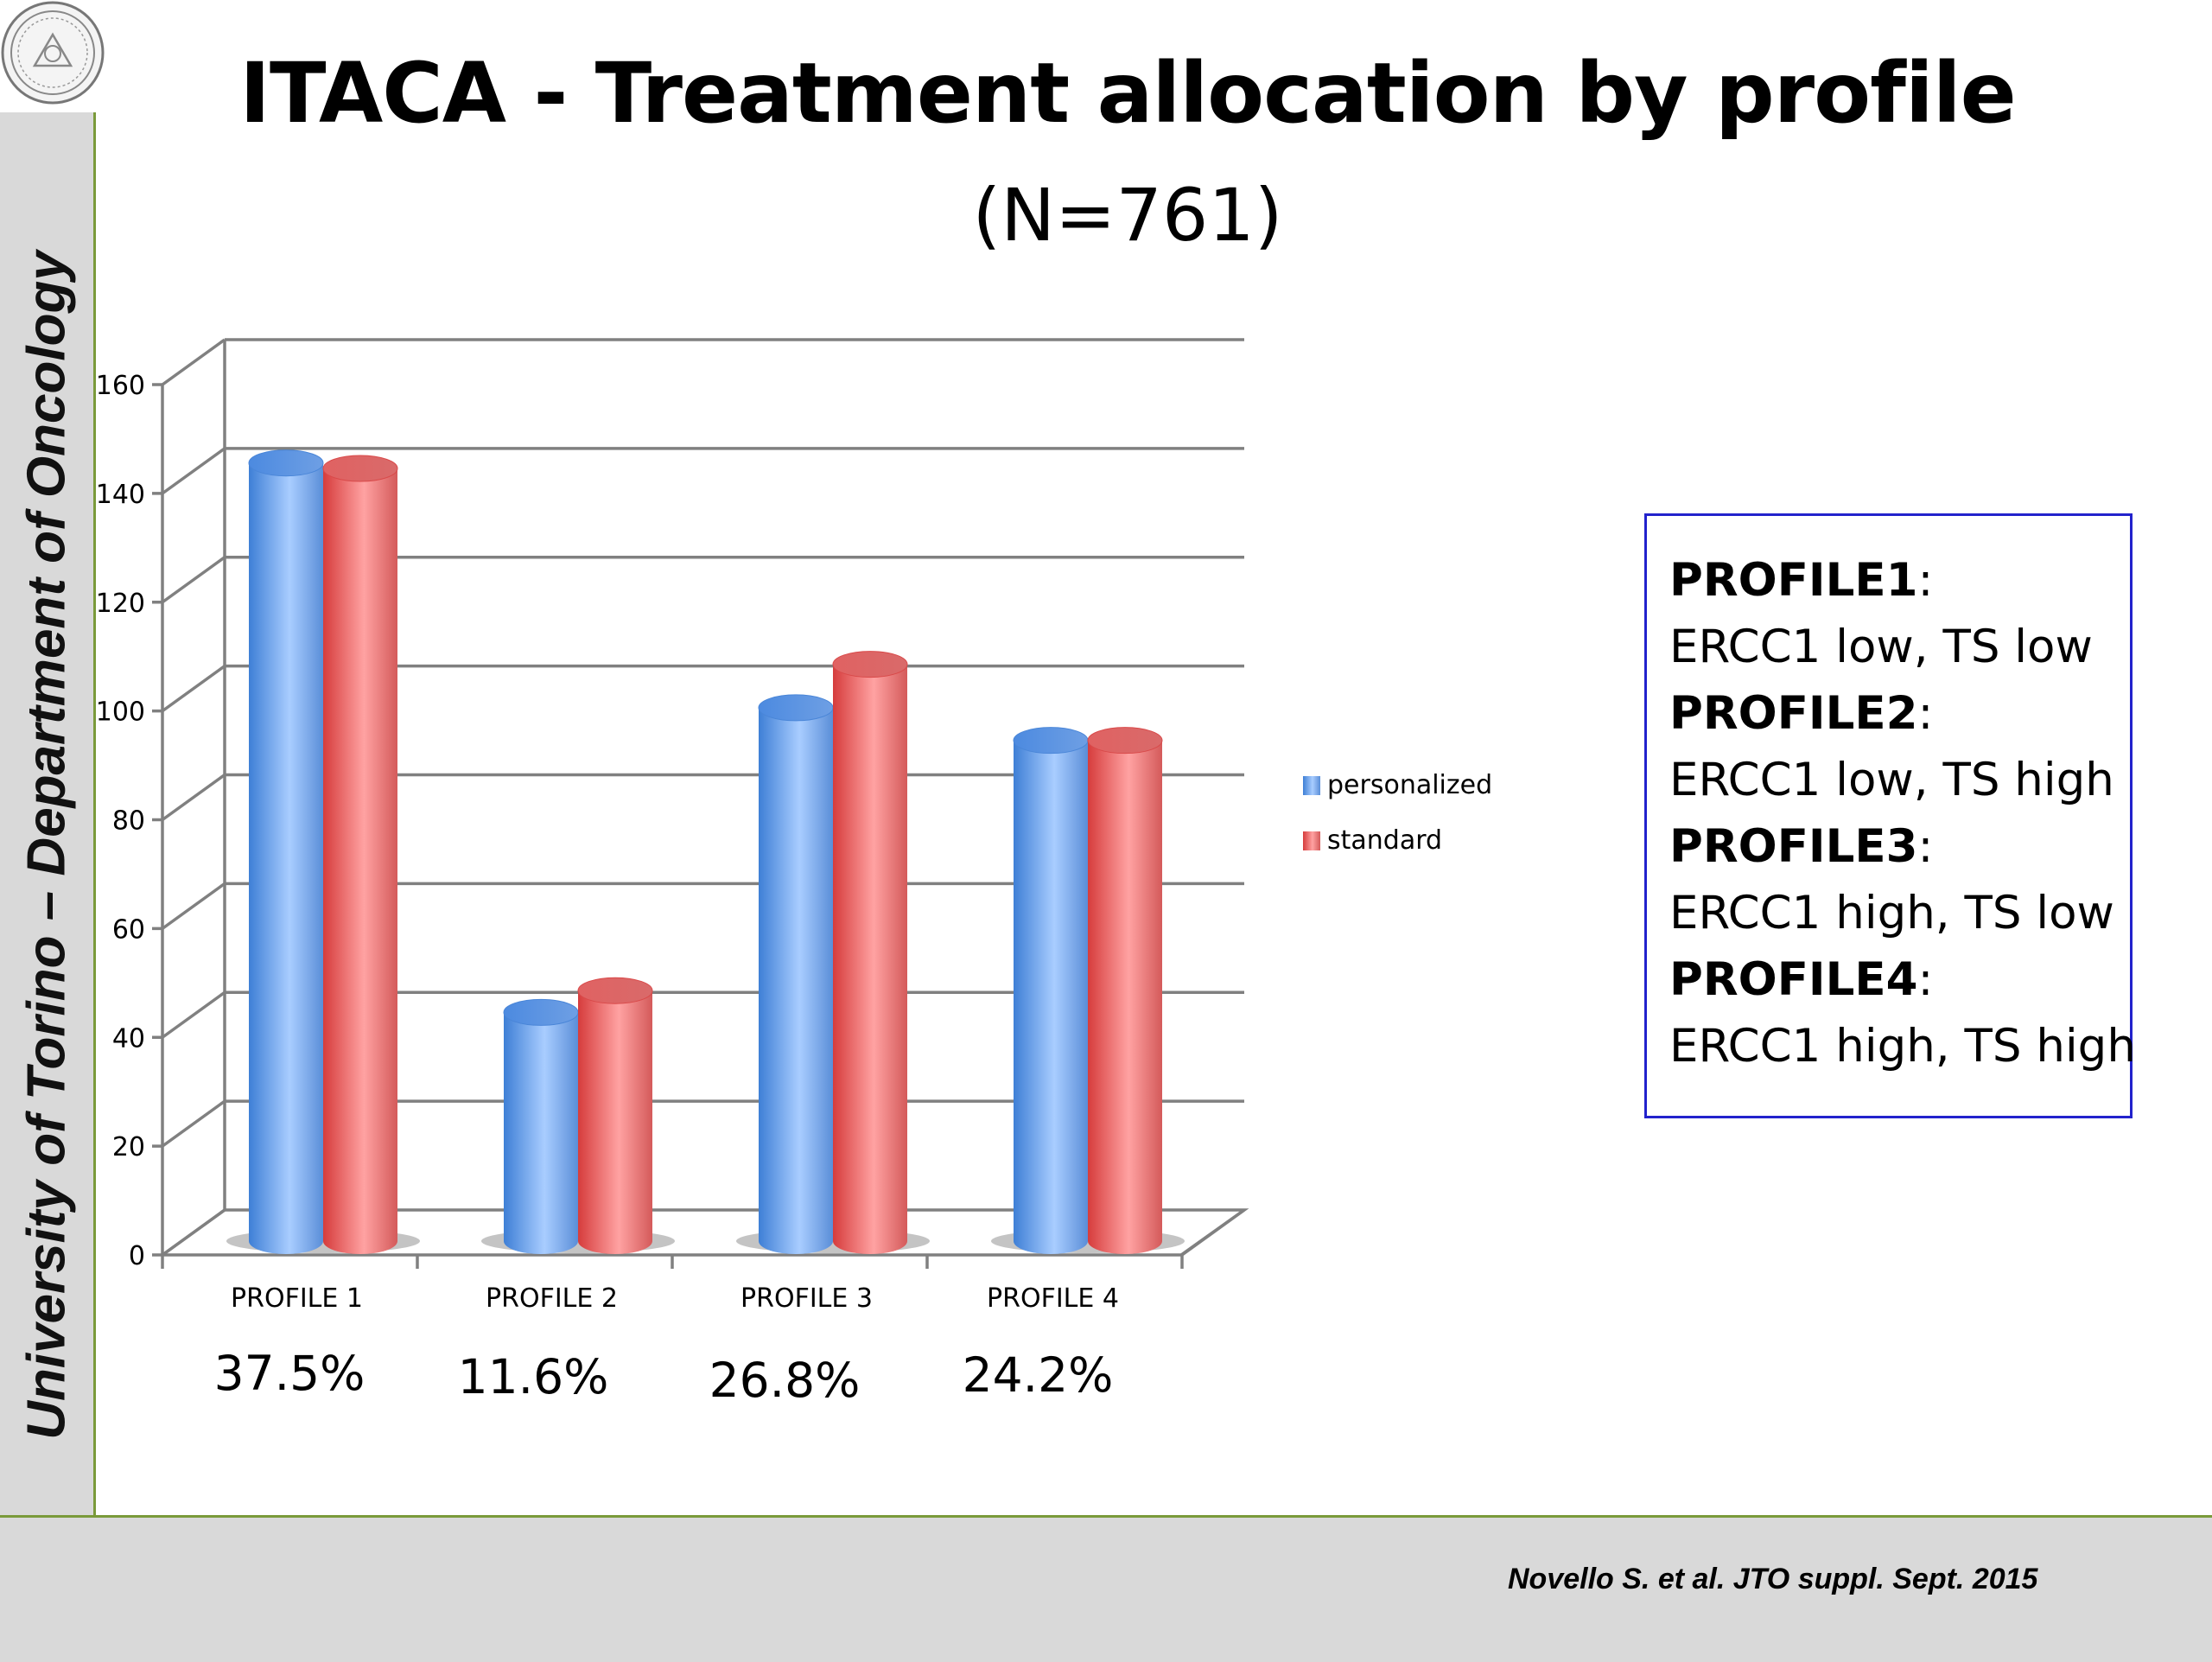 The height and width of the screenshot is (1662, 2212). What do you see at coordinates (120, 604) in the screenshot?
I see `y-tick-label: 120` at bounding box center [120, 604].